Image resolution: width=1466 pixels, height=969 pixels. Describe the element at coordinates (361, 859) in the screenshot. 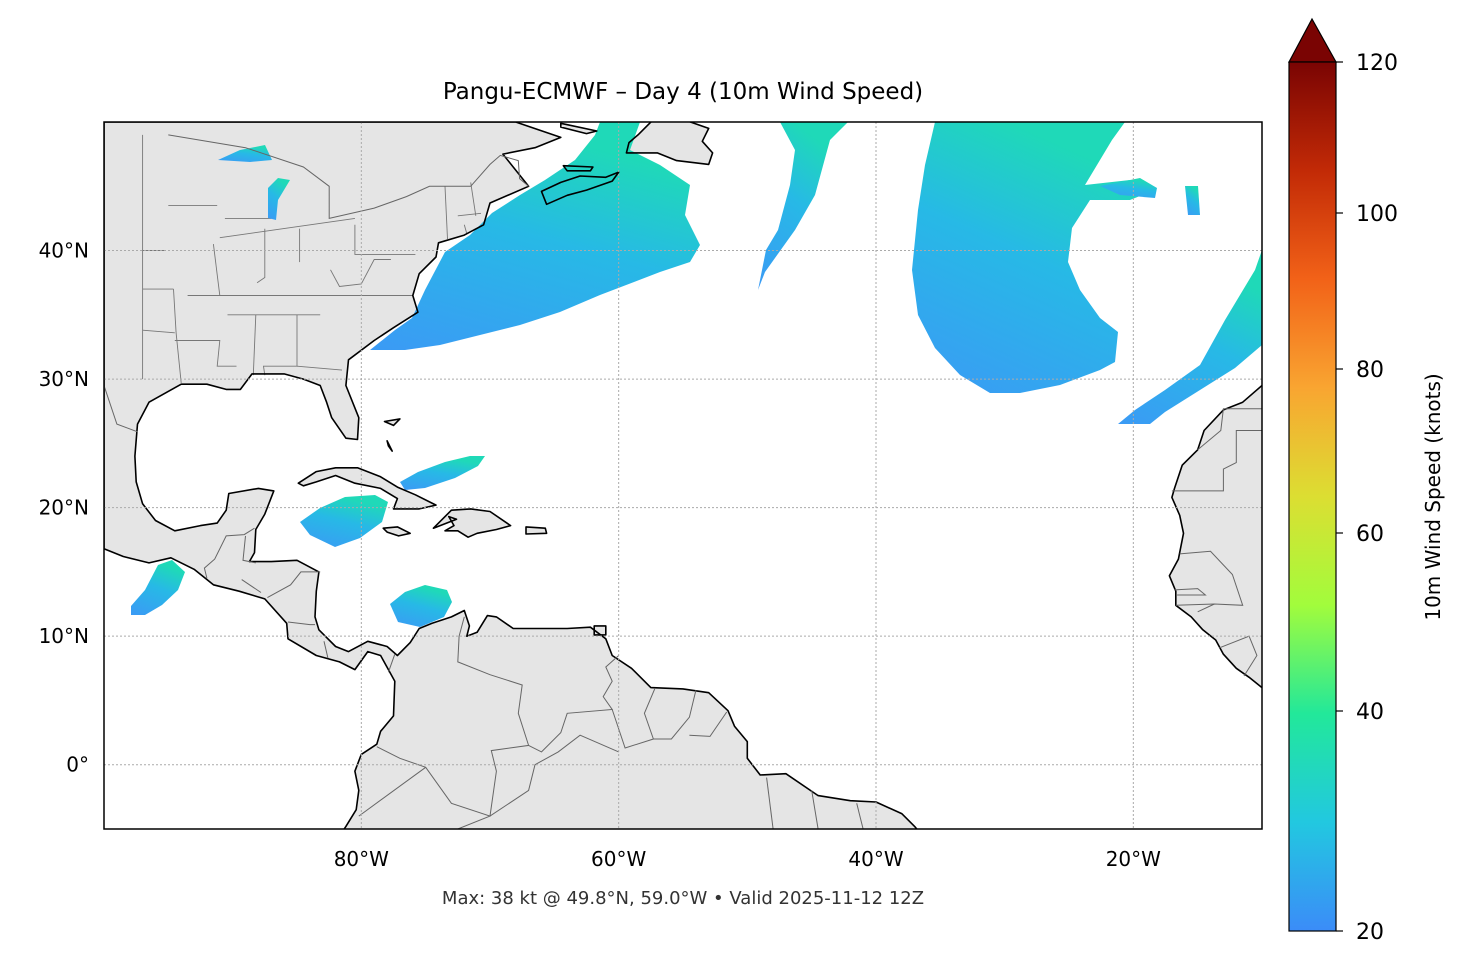

I see `lon-tick-label: 80°W` at that location.